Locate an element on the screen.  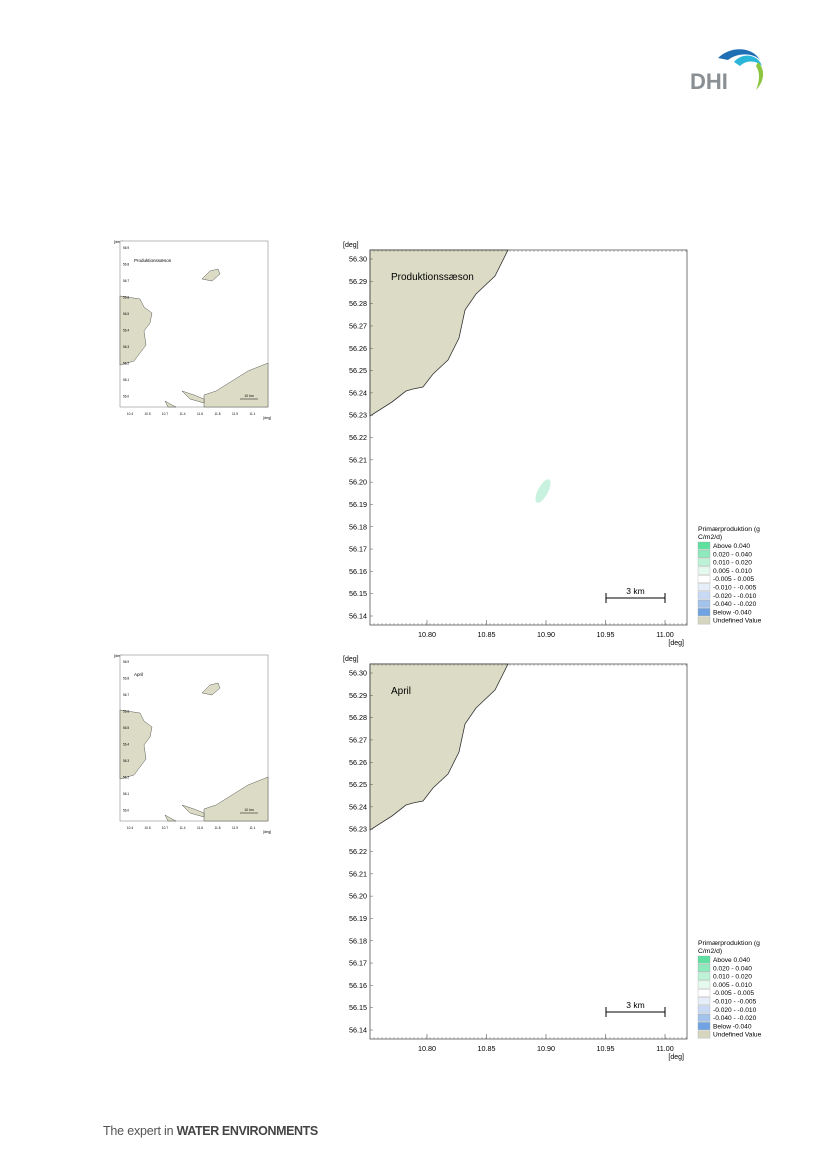
overview-peninsula is located at coordinates (193, 811).